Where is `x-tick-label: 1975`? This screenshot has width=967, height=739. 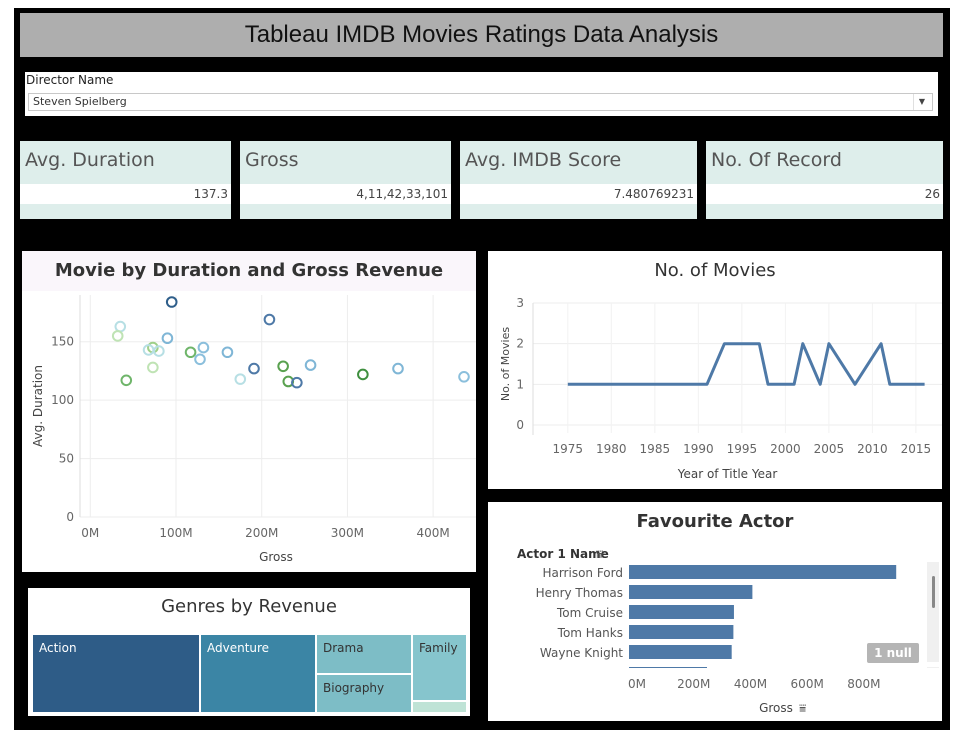
x-tick-label: 1975 is located at coordinates (568, 449).